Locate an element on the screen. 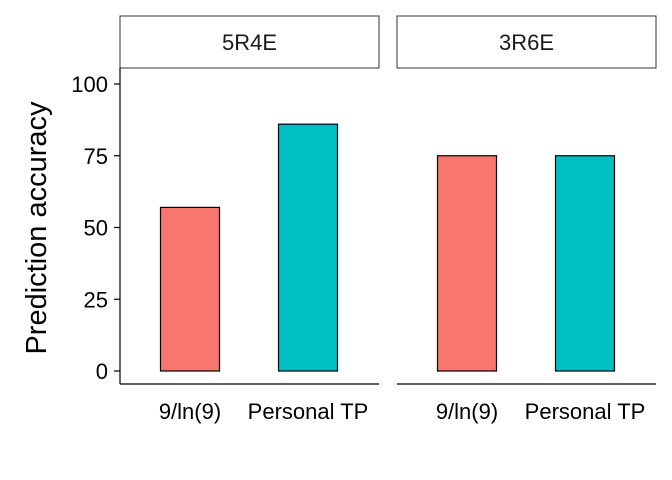 The image size is (672, 480). y-axis-ticks: 0 25 50 75 100 is located at coordinates (95, 228).